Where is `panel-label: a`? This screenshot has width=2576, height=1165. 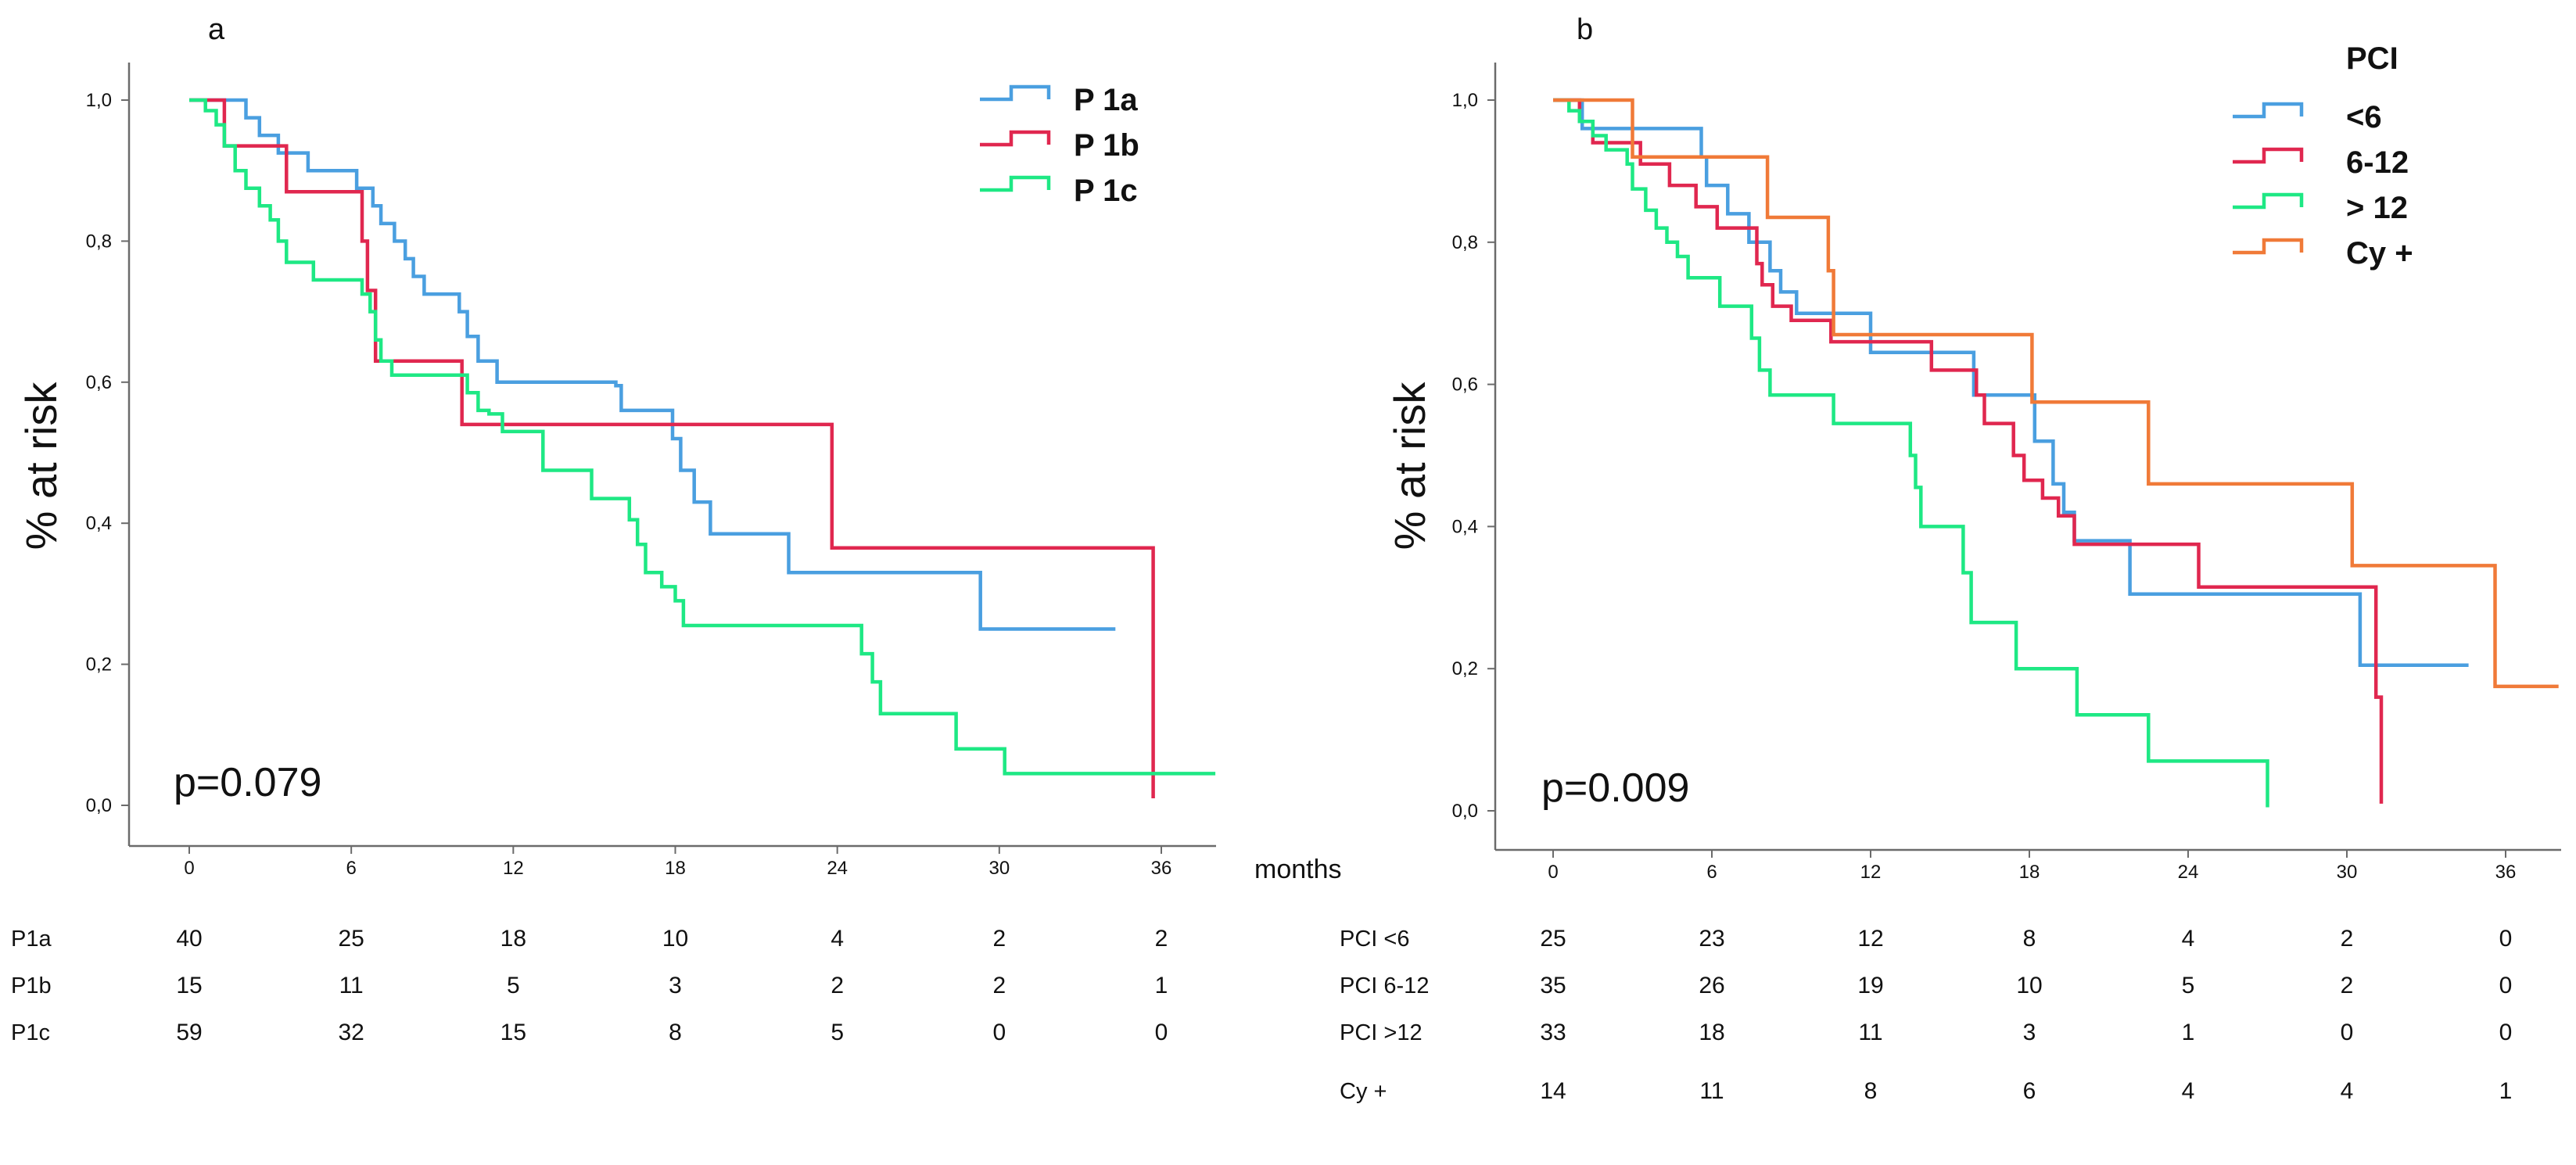
panel-label: a is located at coordinates (216, 30).